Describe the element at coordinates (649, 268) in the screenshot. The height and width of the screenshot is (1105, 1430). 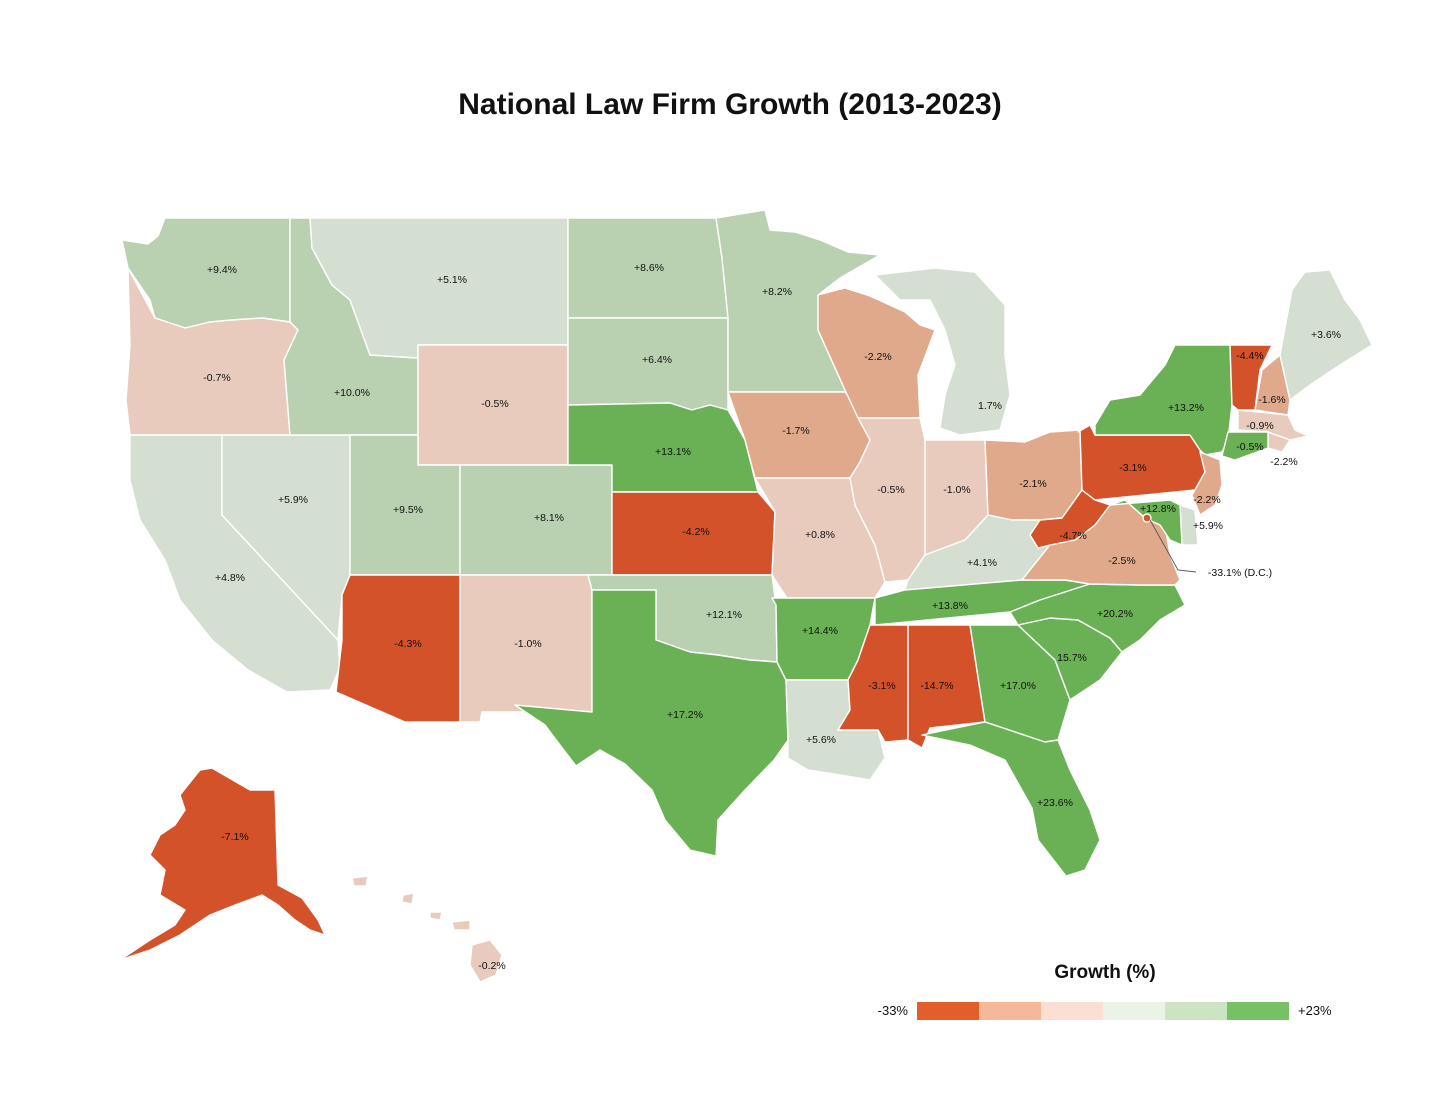
I see `state-label-nd: +8.6%` at that location.